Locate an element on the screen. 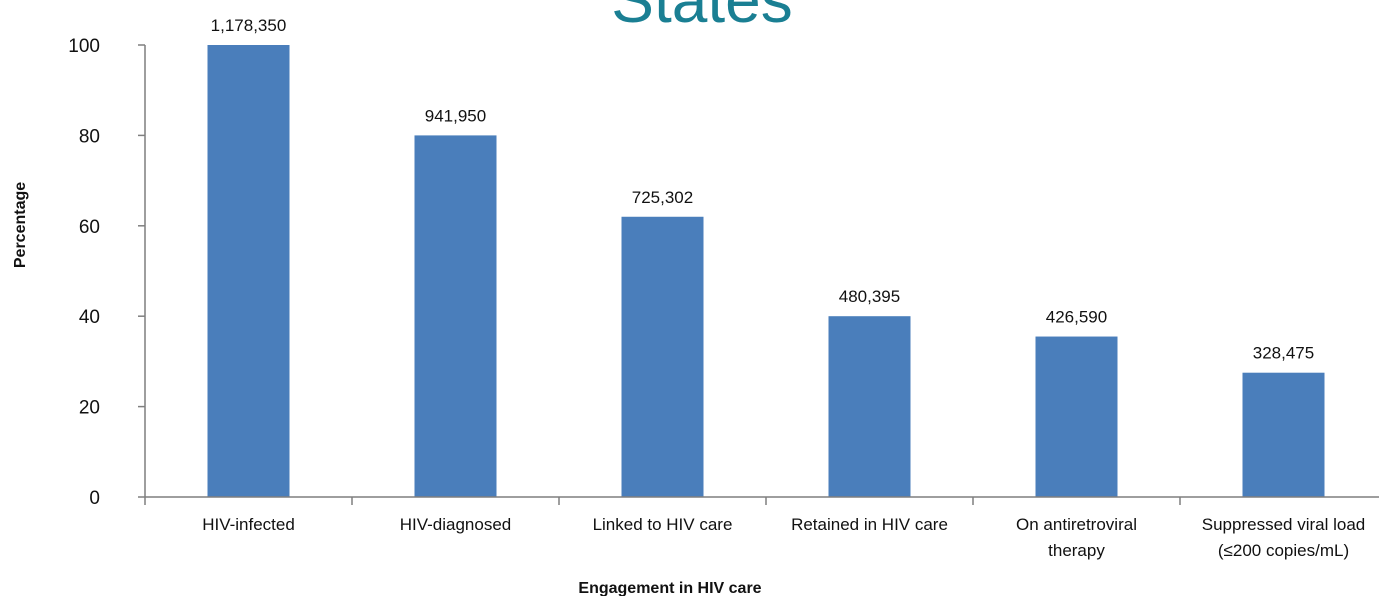 This screenshot has width=1379, height=596. y-axis-title: Percentage is located at coordinates (20, 225).